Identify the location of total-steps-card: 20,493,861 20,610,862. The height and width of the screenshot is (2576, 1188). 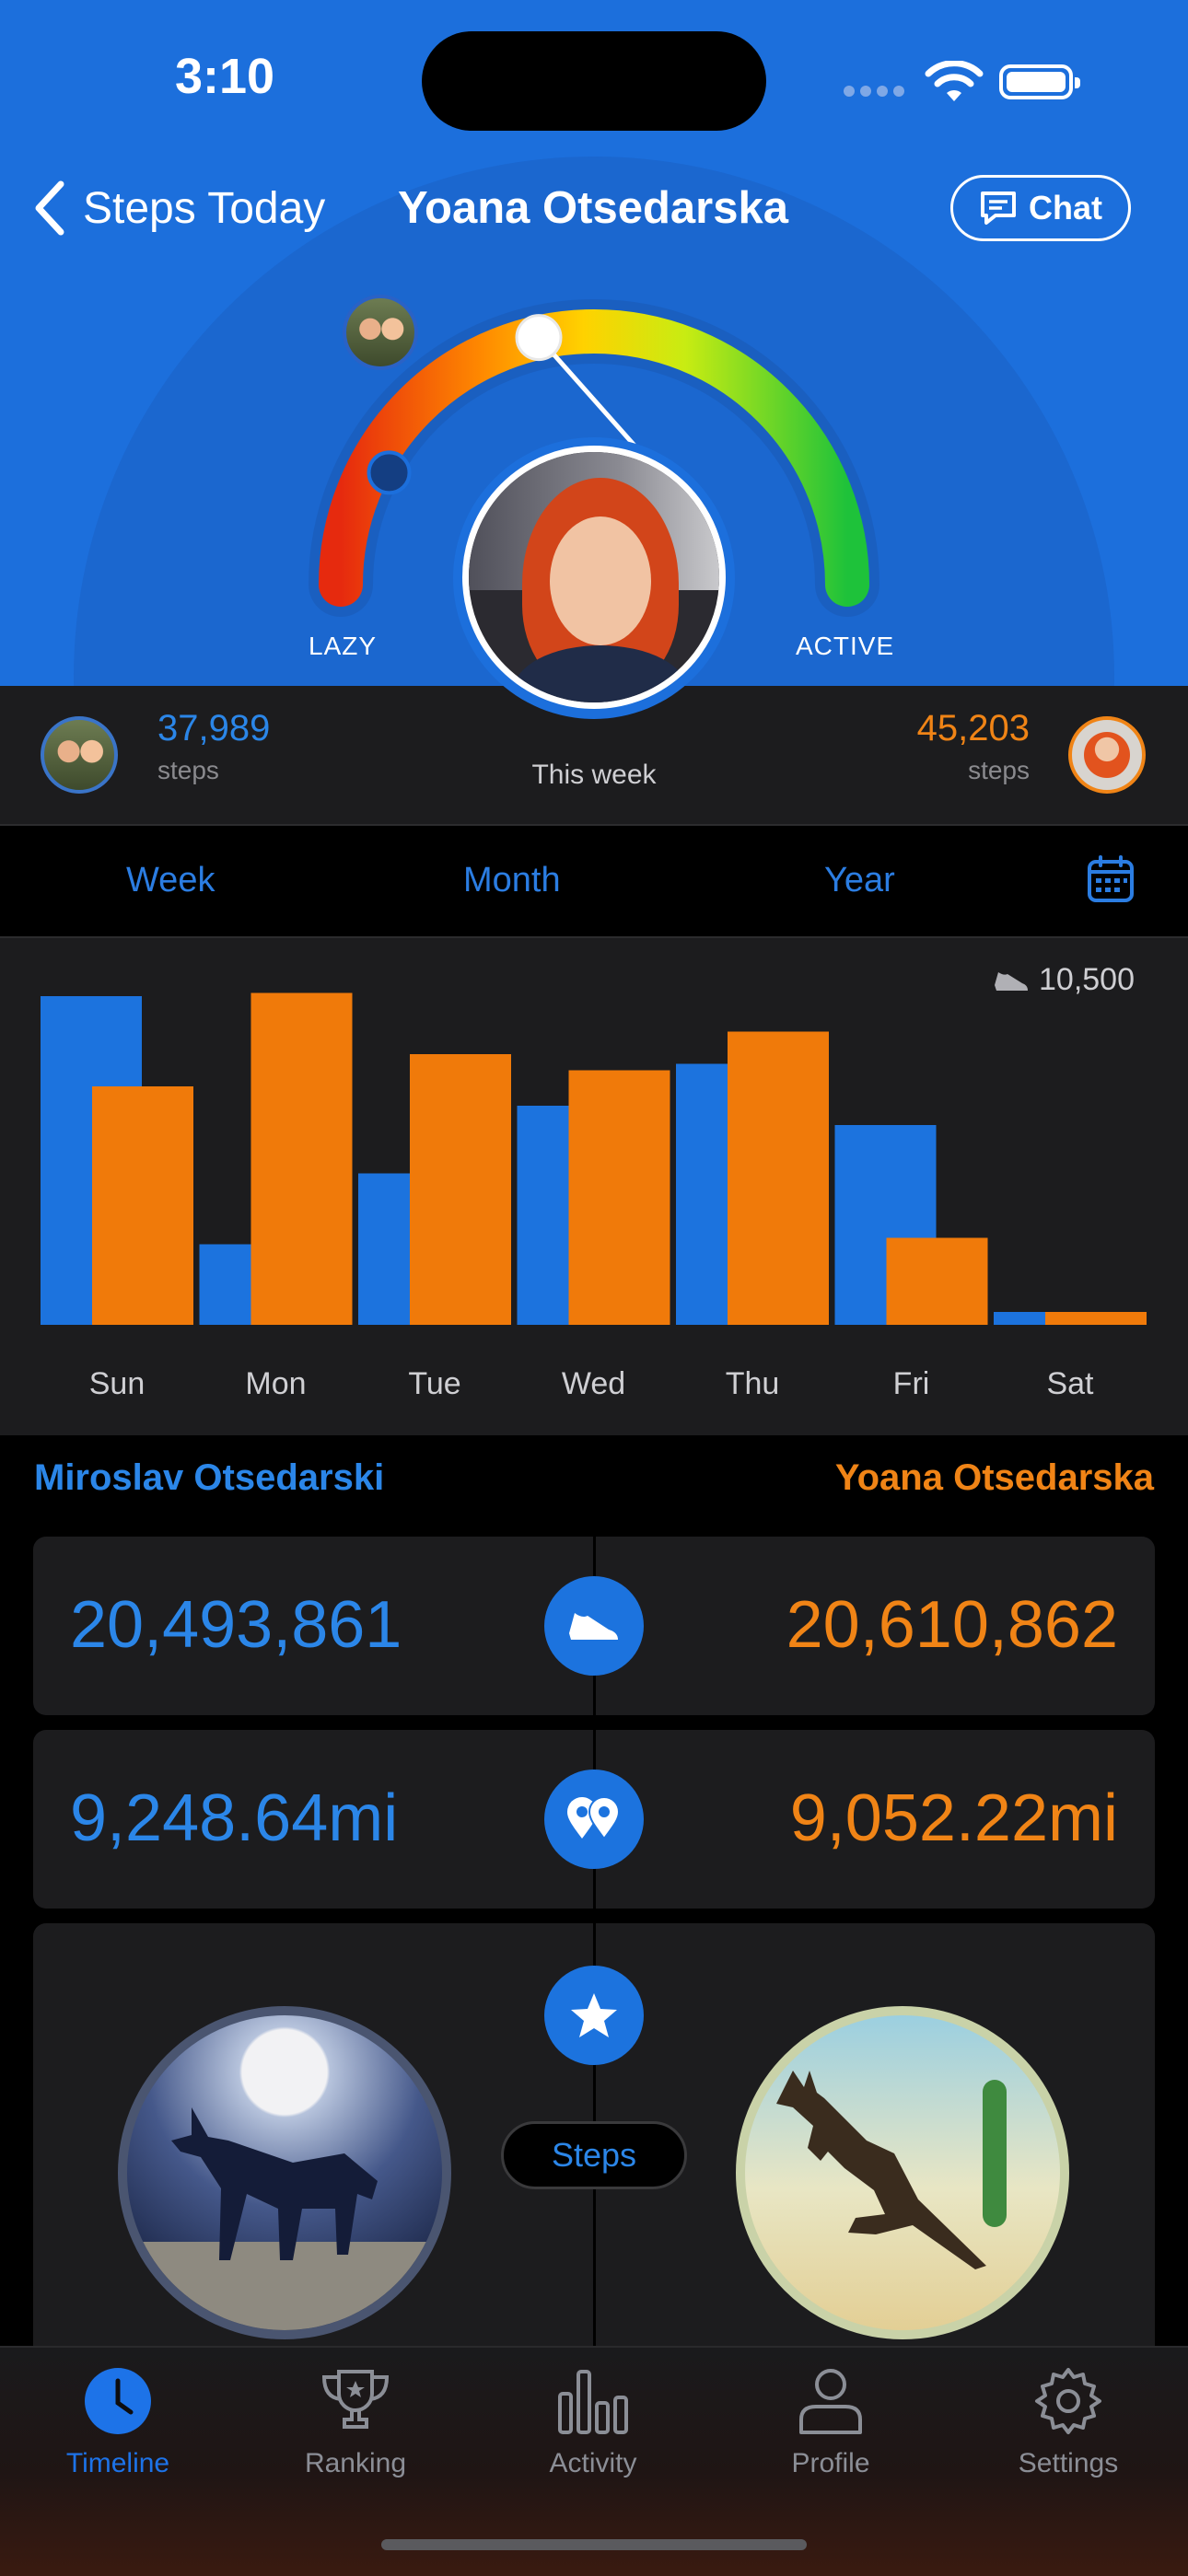
(594, 1626).